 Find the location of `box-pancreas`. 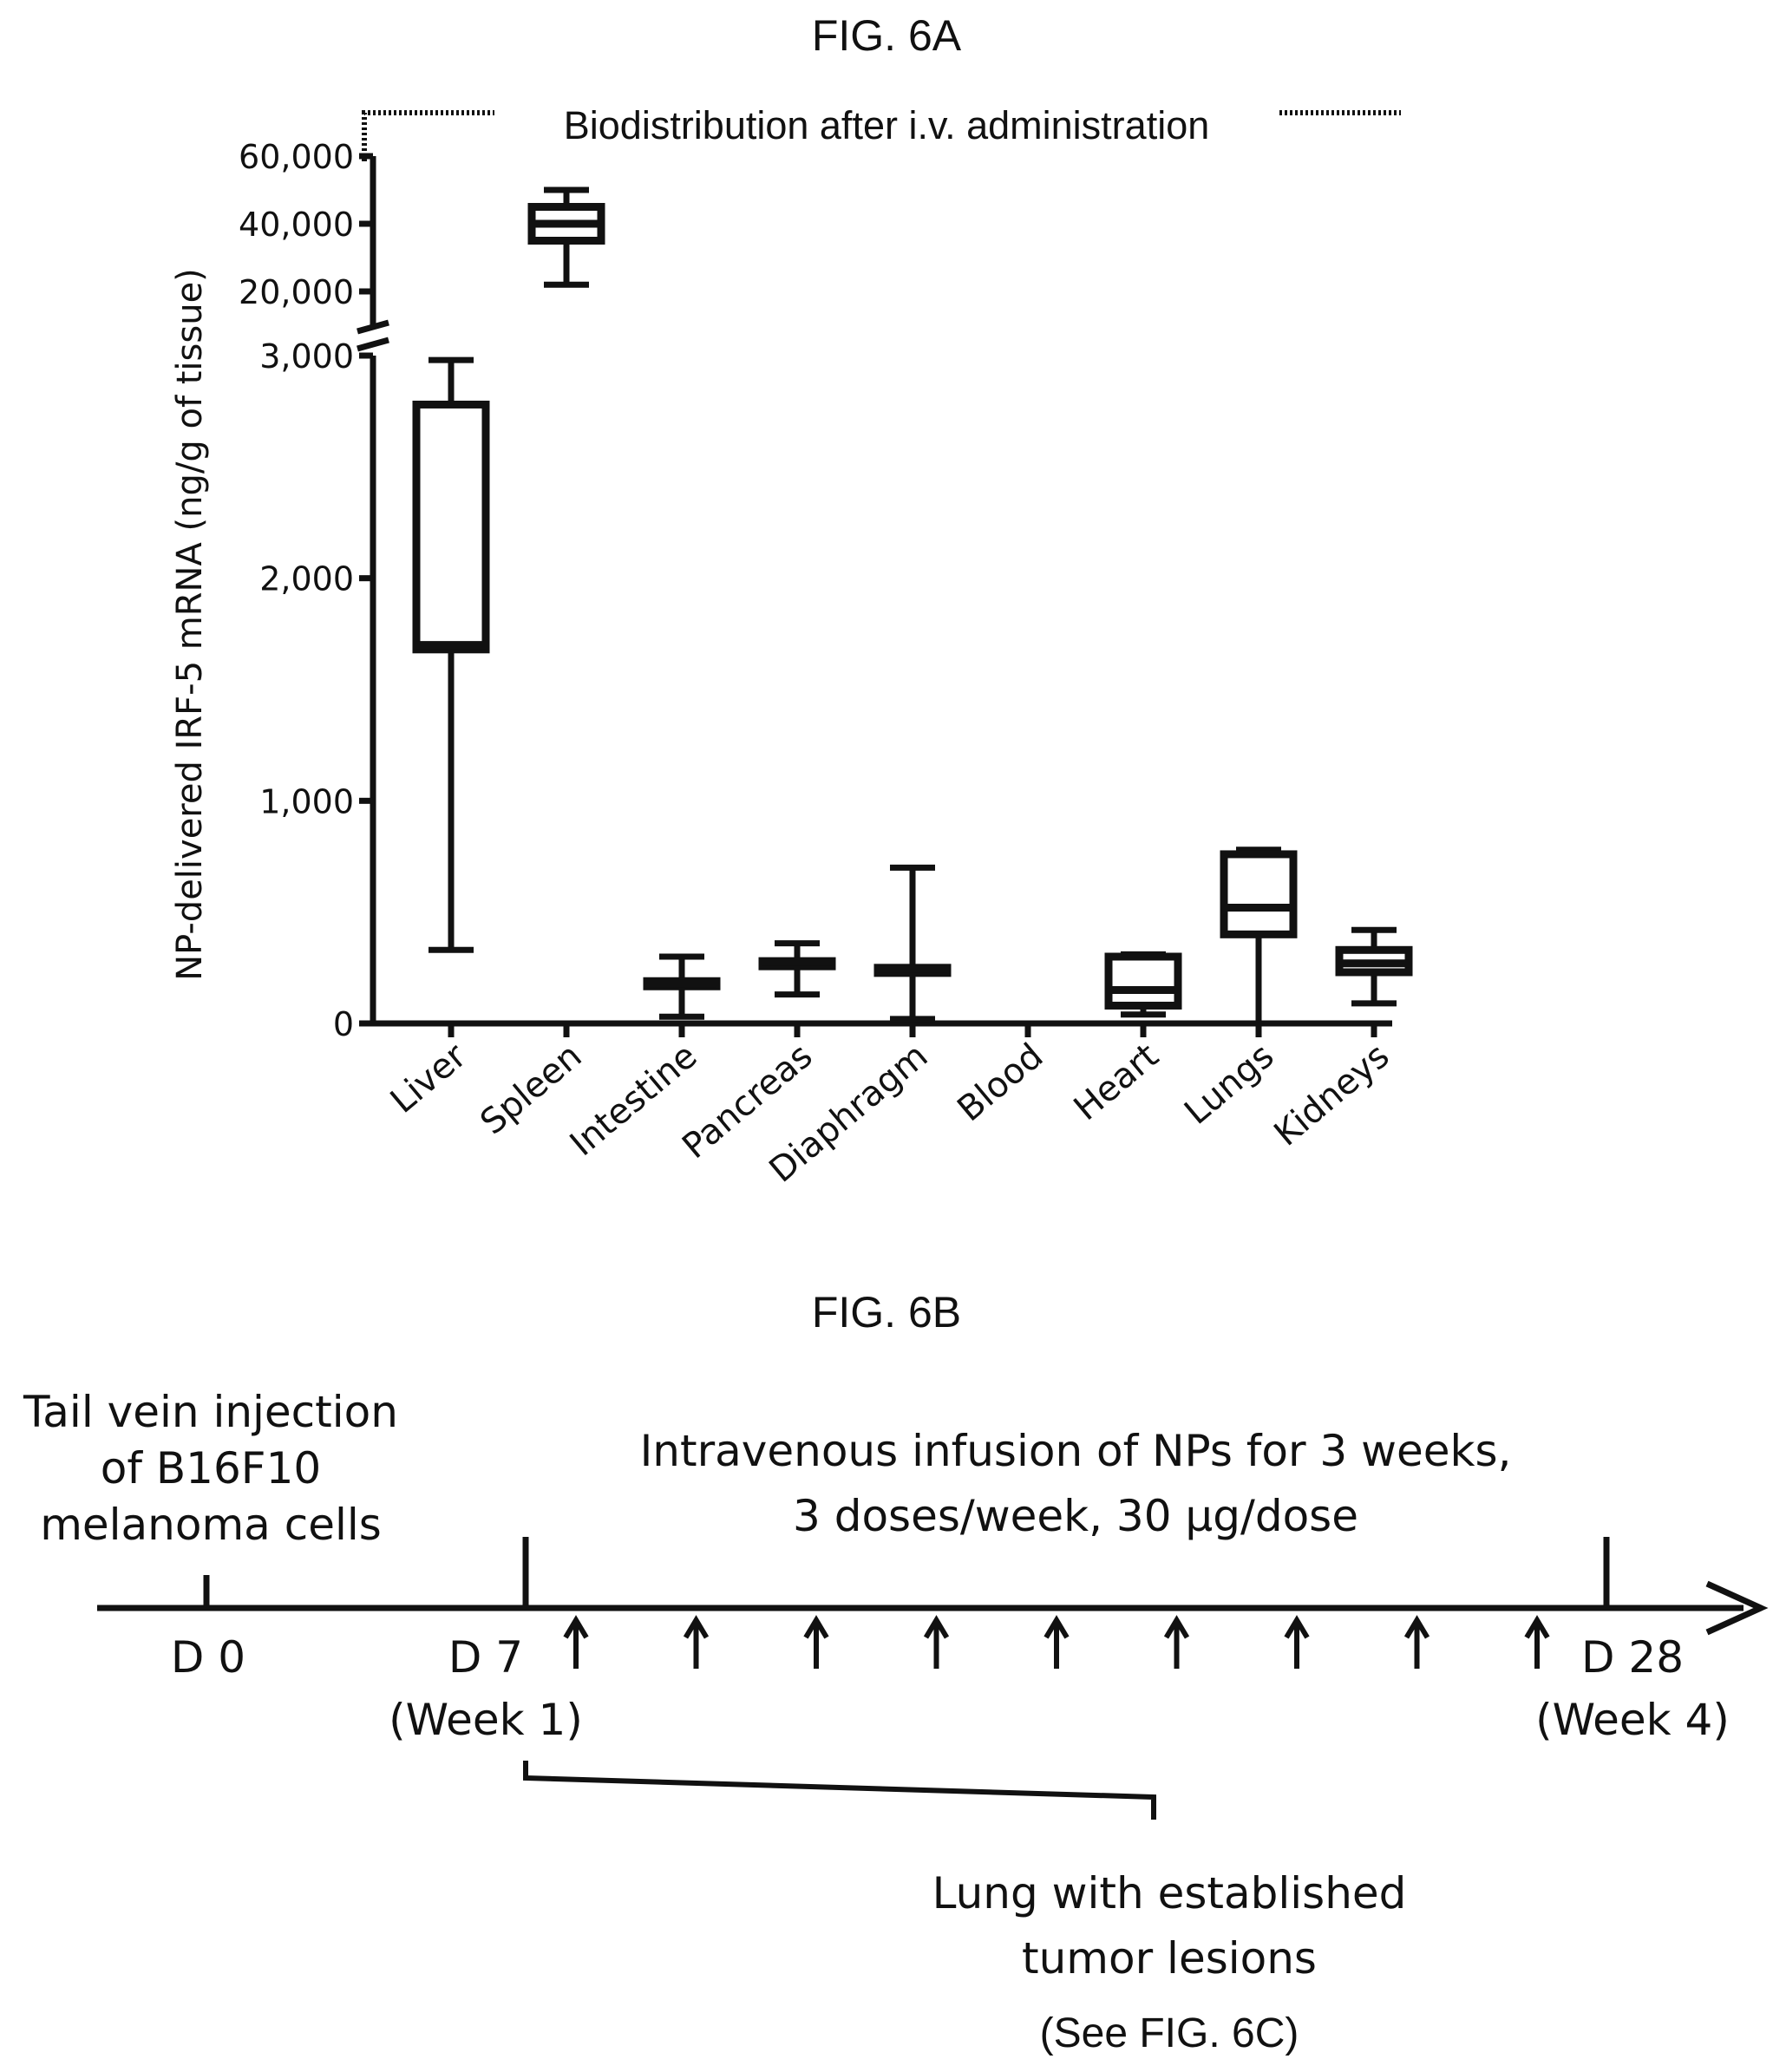

box-pancreas is located at coordinates (797, 969).